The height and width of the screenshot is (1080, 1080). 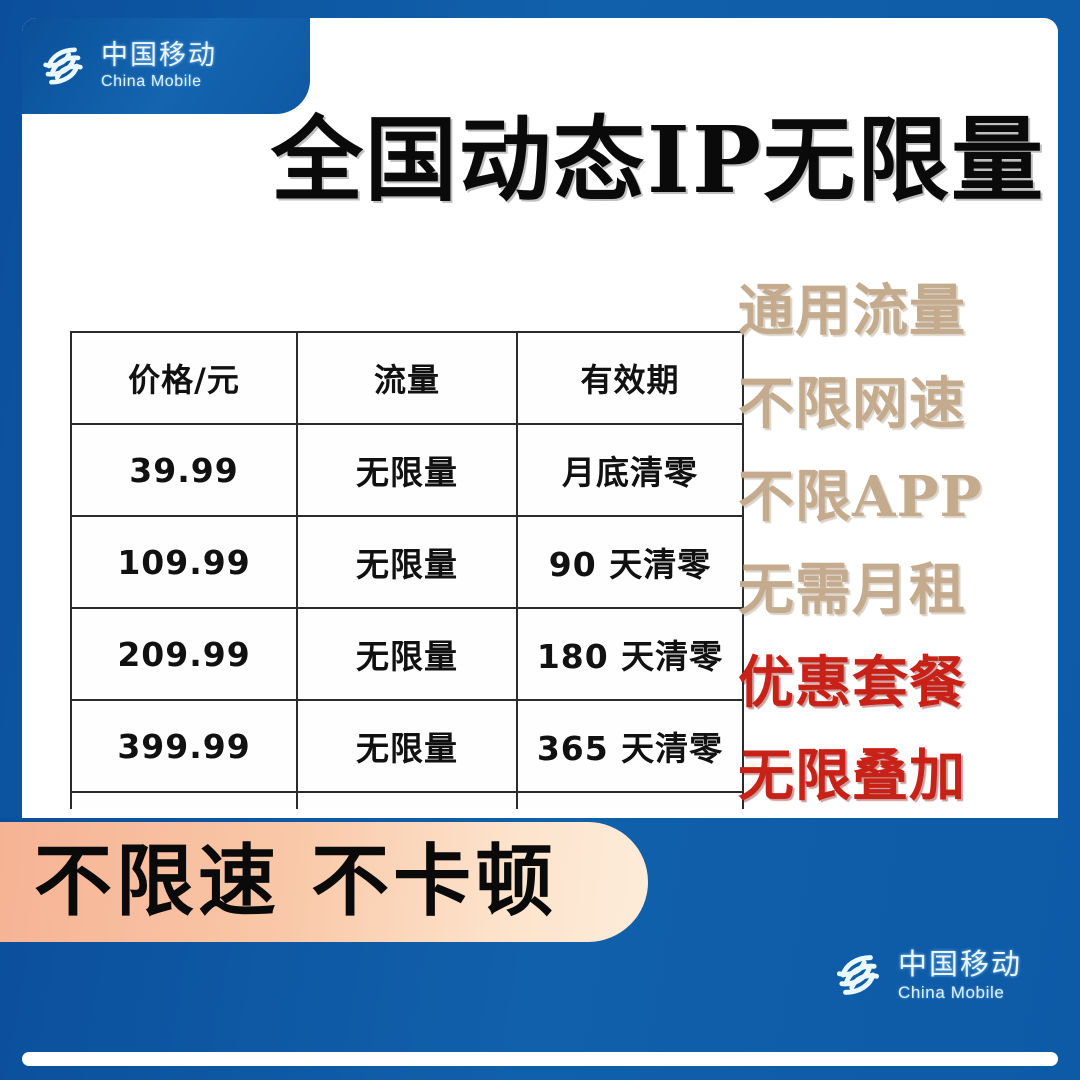 What do you see at coordinates (184, 746) in the screenshot?
I see `cell-price: 399.99` at bounding box center [184, 746].